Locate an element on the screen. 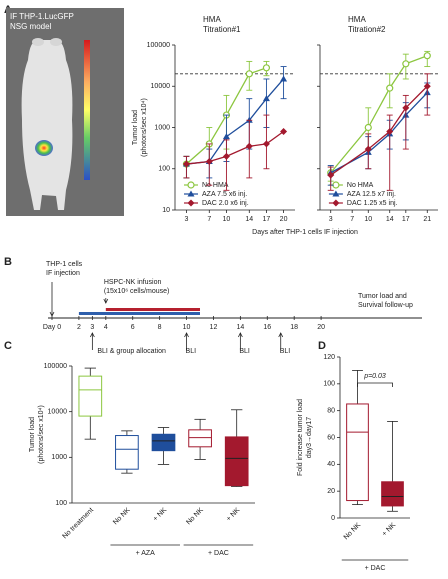 This screenshot has width=448, height=579. timeline-tick-label: 18 is located at coordinates (294, 327).